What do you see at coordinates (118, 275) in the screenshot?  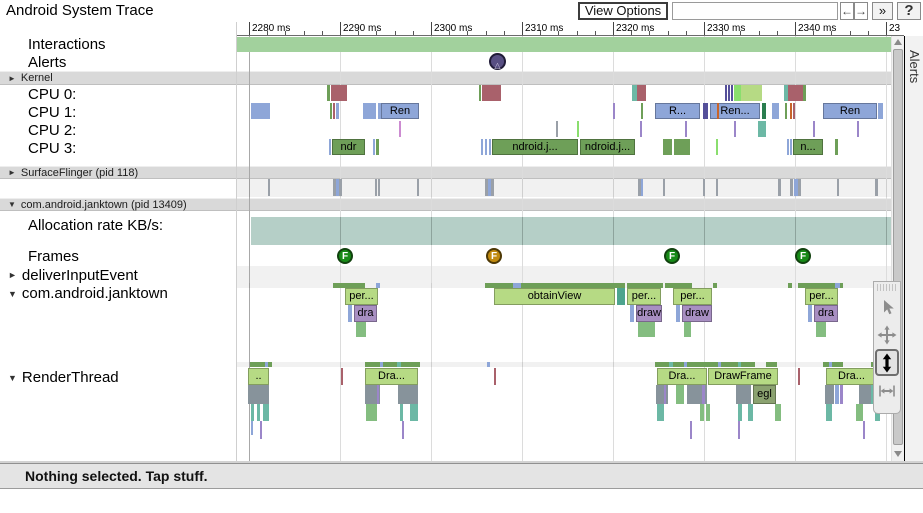 I see `sidebar-item-deliverinputevent: ► deliverInputEvent` at bounding box center [118, 275].